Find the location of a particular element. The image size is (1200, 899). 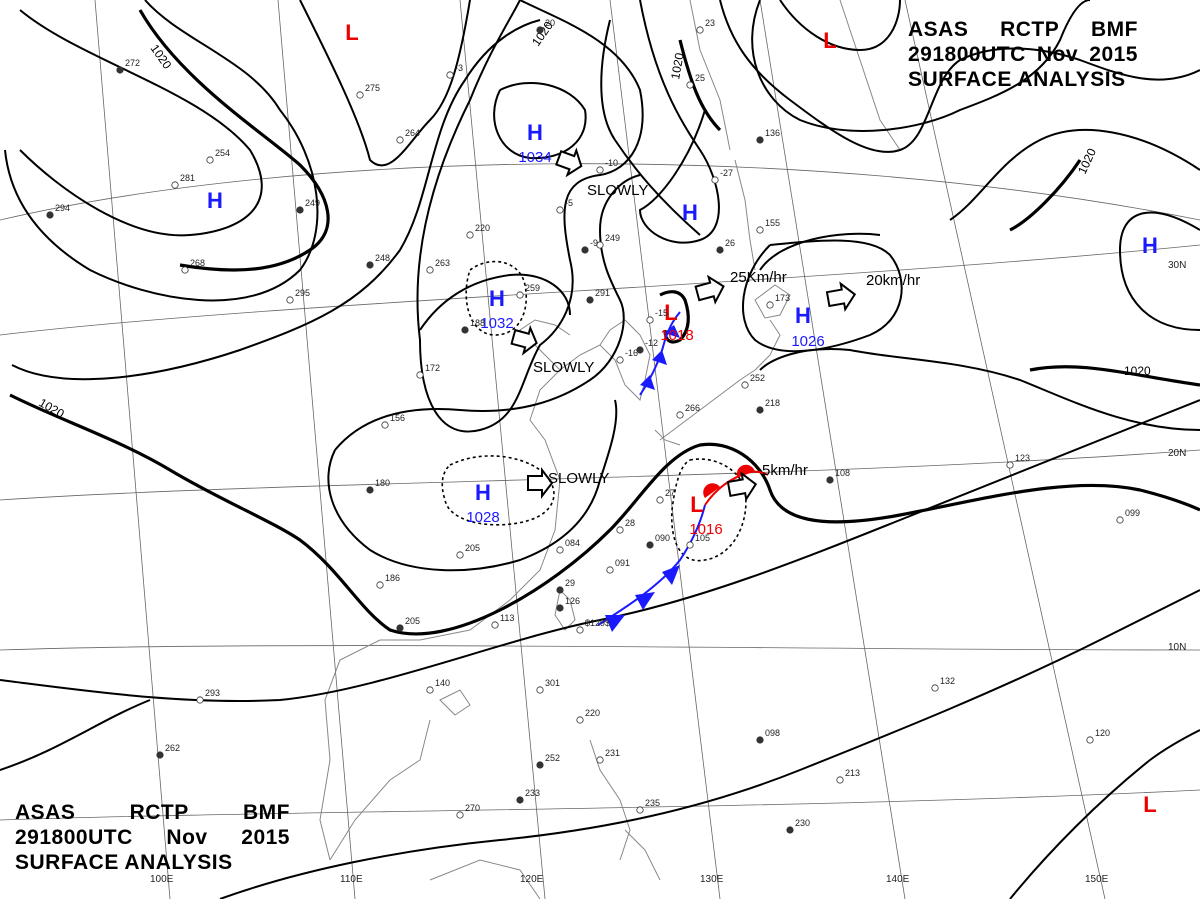

title-year: 2015 is located at coordinates (1113, 54).